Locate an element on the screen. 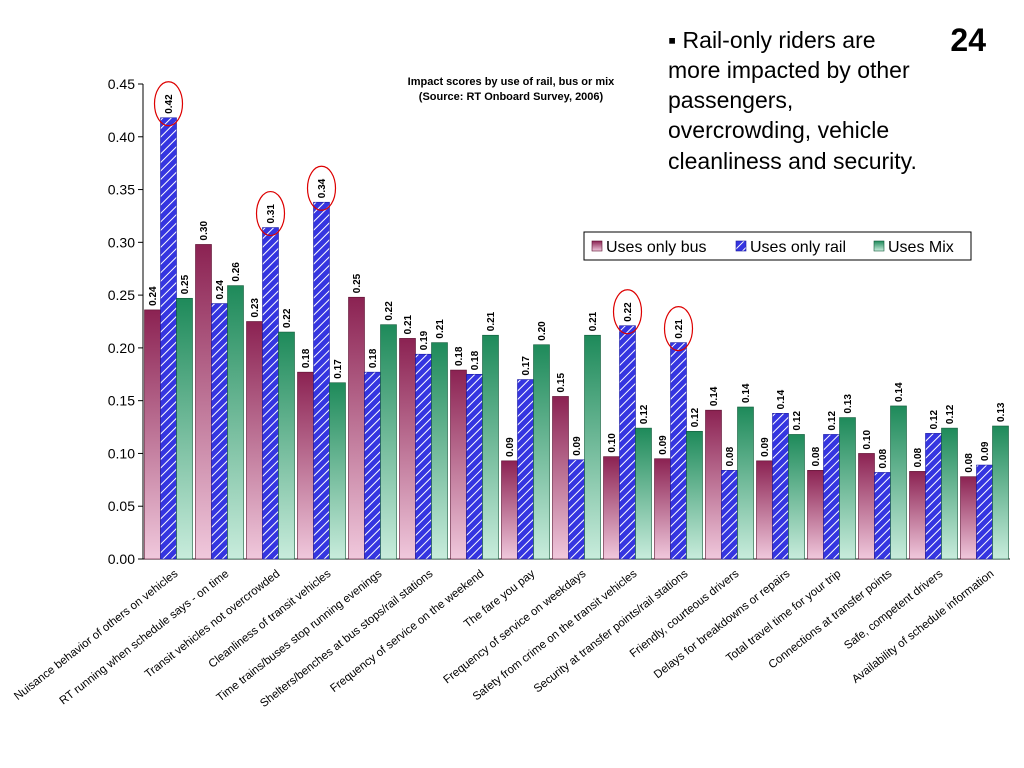 The height and width of the screenshot is (768, 1024). category-label: Safe, competent drivers is located at coordinates (893, 610).